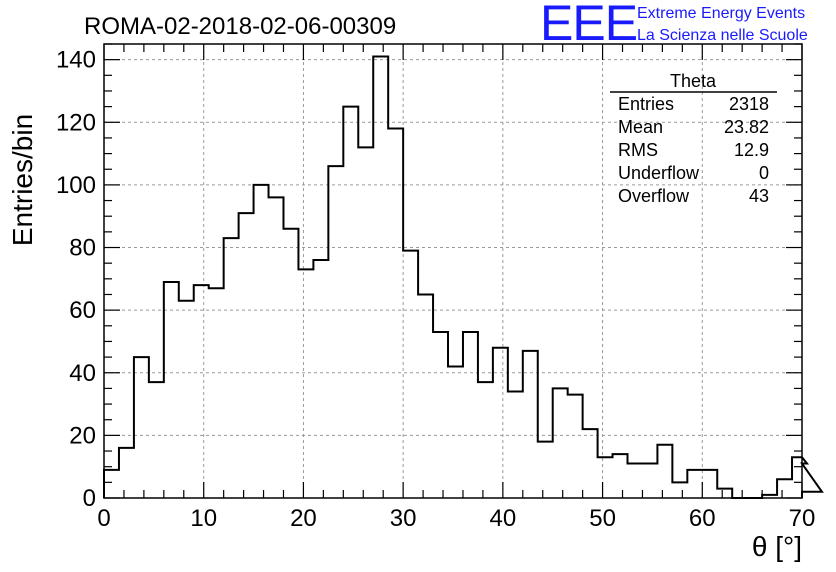  What do you see at coordinates (588, 25) in the screenshot?
I see `logo-mark: EEE` at bounding box center [588, 25].